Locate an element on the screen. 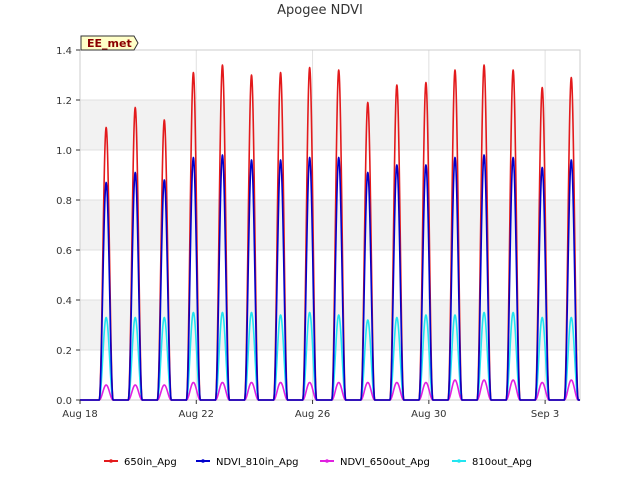 Image resolution: width=640 pixels, height=480 pixels. x-tick-label: Aug 26 is located at coordinates (312, 414).